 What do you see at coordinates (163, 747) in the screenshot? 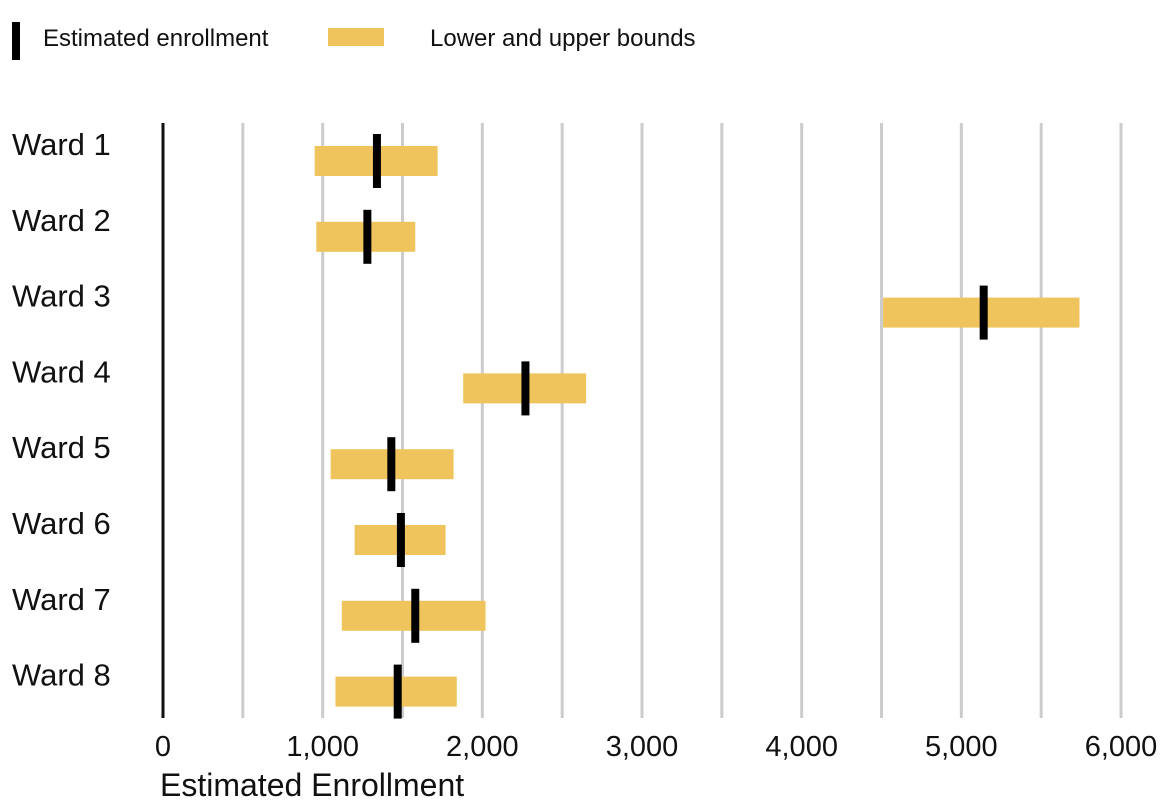
I see `x-tick-label: 0` at bounding box center [163, 747].